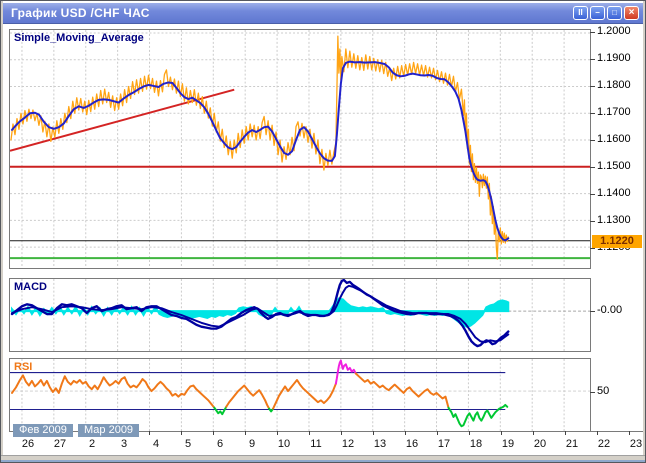  What do you see at coordinates (617, 431) in the screenshot?
I see `time-axis-line` at bounding box center [617, 431].